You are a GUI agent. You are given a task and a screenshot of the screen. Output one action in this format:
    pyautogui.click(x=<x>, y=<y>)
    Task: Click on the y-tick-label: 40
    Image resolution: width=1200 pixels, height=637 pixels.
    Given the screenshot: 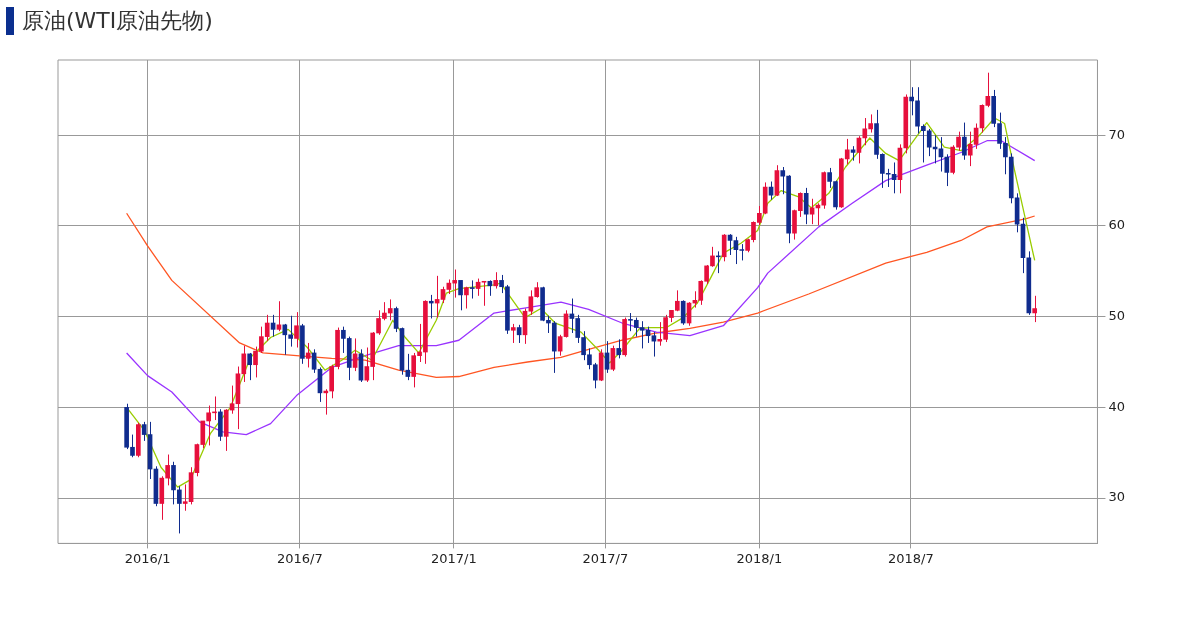 What is the action you would take?
    pyautogui.click(x=1116, y=406)
    